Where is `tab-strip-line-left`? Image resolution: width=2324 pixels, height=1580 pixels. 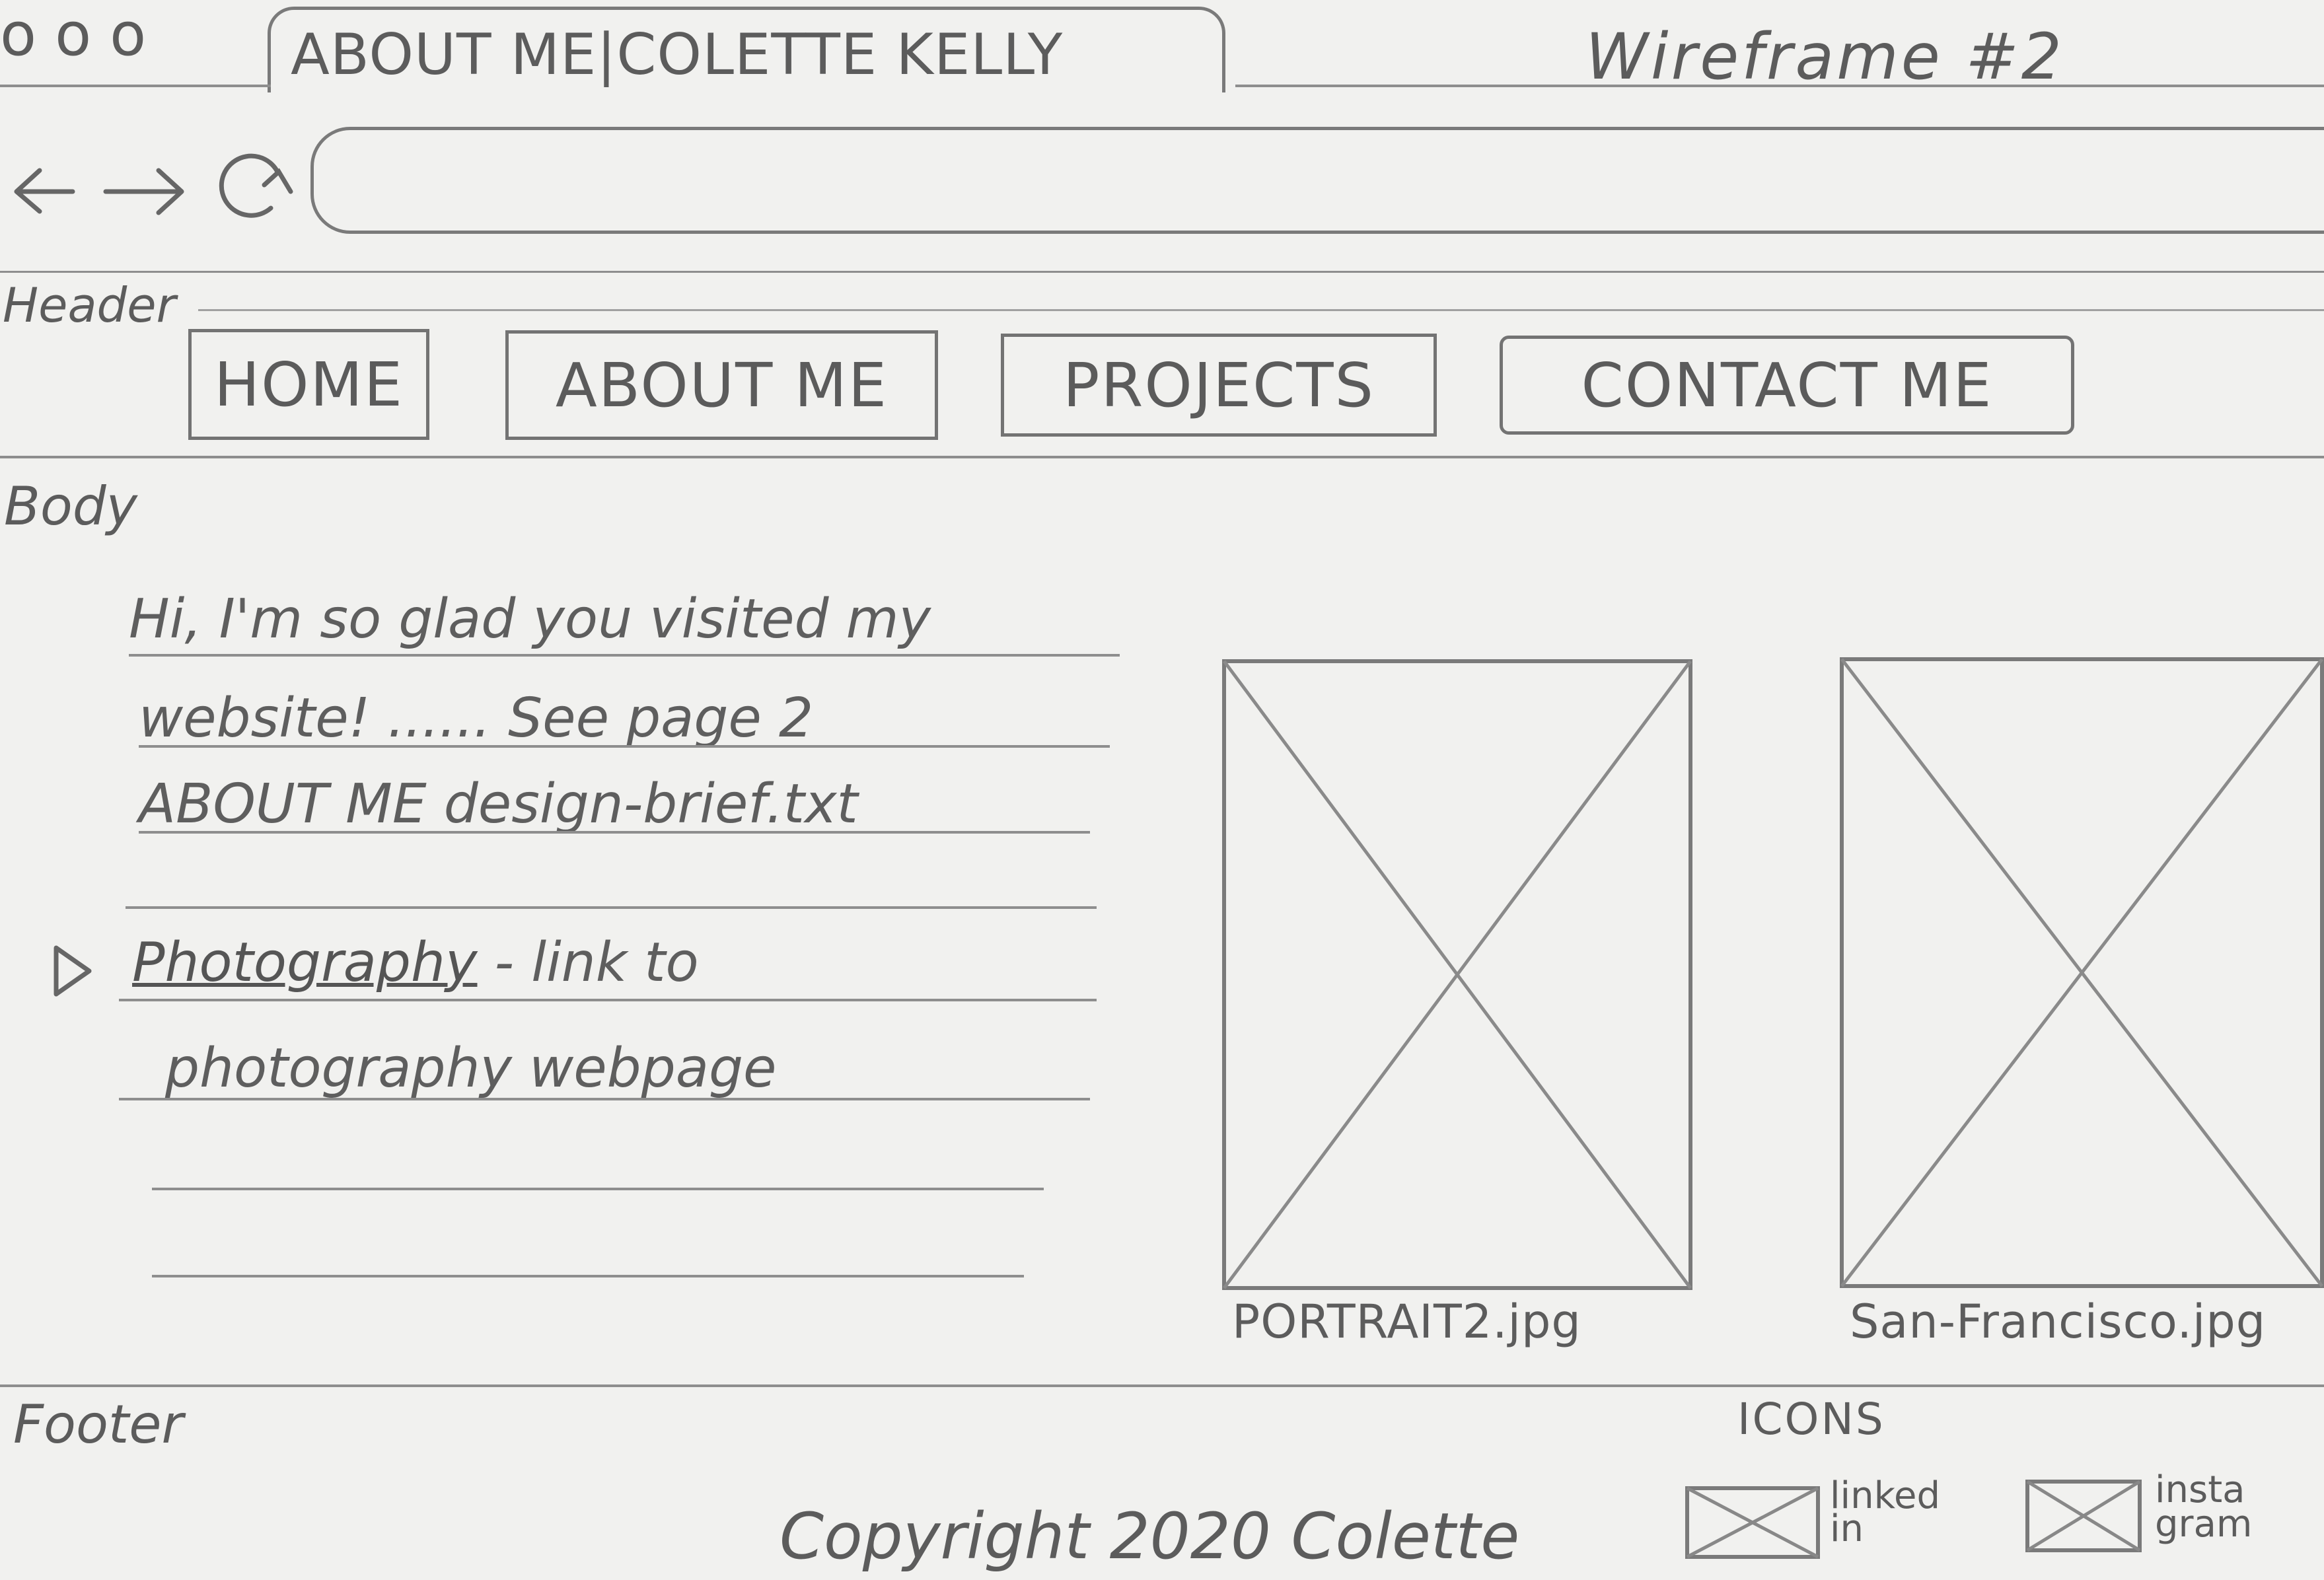
tab-strip-line-left is located at coordinates (135, 86).